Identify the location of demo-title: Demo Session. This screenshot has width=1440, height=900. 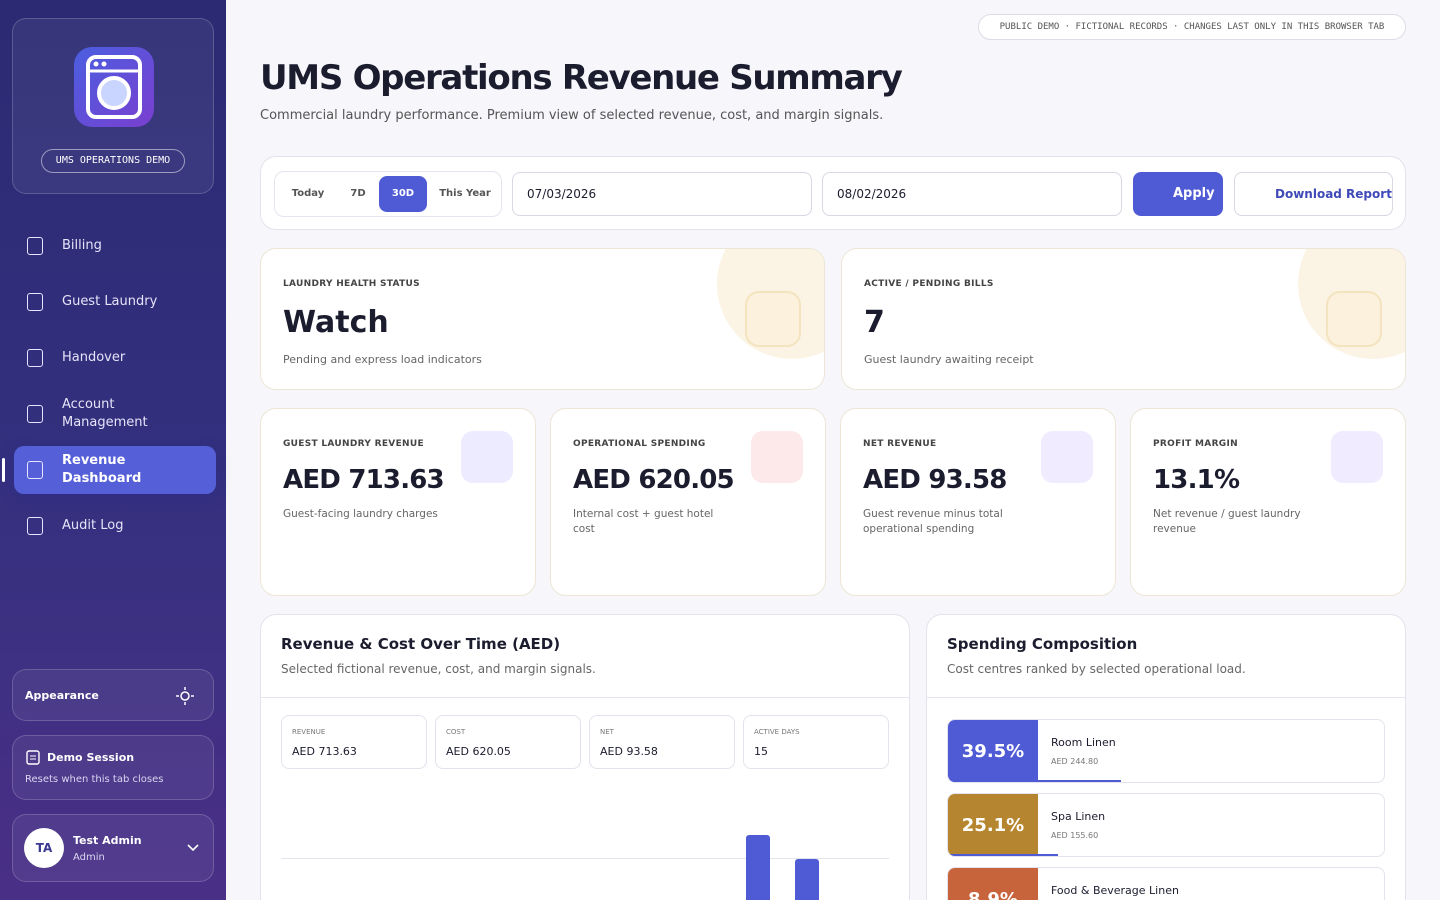
(91, 757).